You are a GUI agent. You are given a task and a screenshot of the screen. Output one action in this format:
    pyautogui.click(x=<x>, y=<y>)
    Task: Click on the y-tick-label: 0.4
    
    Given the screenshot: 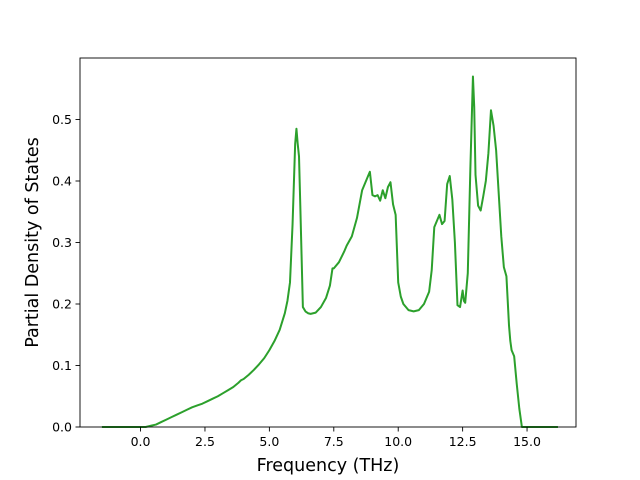 What is the action you would take?
    pyautogui.click(x=62, y=181)
    